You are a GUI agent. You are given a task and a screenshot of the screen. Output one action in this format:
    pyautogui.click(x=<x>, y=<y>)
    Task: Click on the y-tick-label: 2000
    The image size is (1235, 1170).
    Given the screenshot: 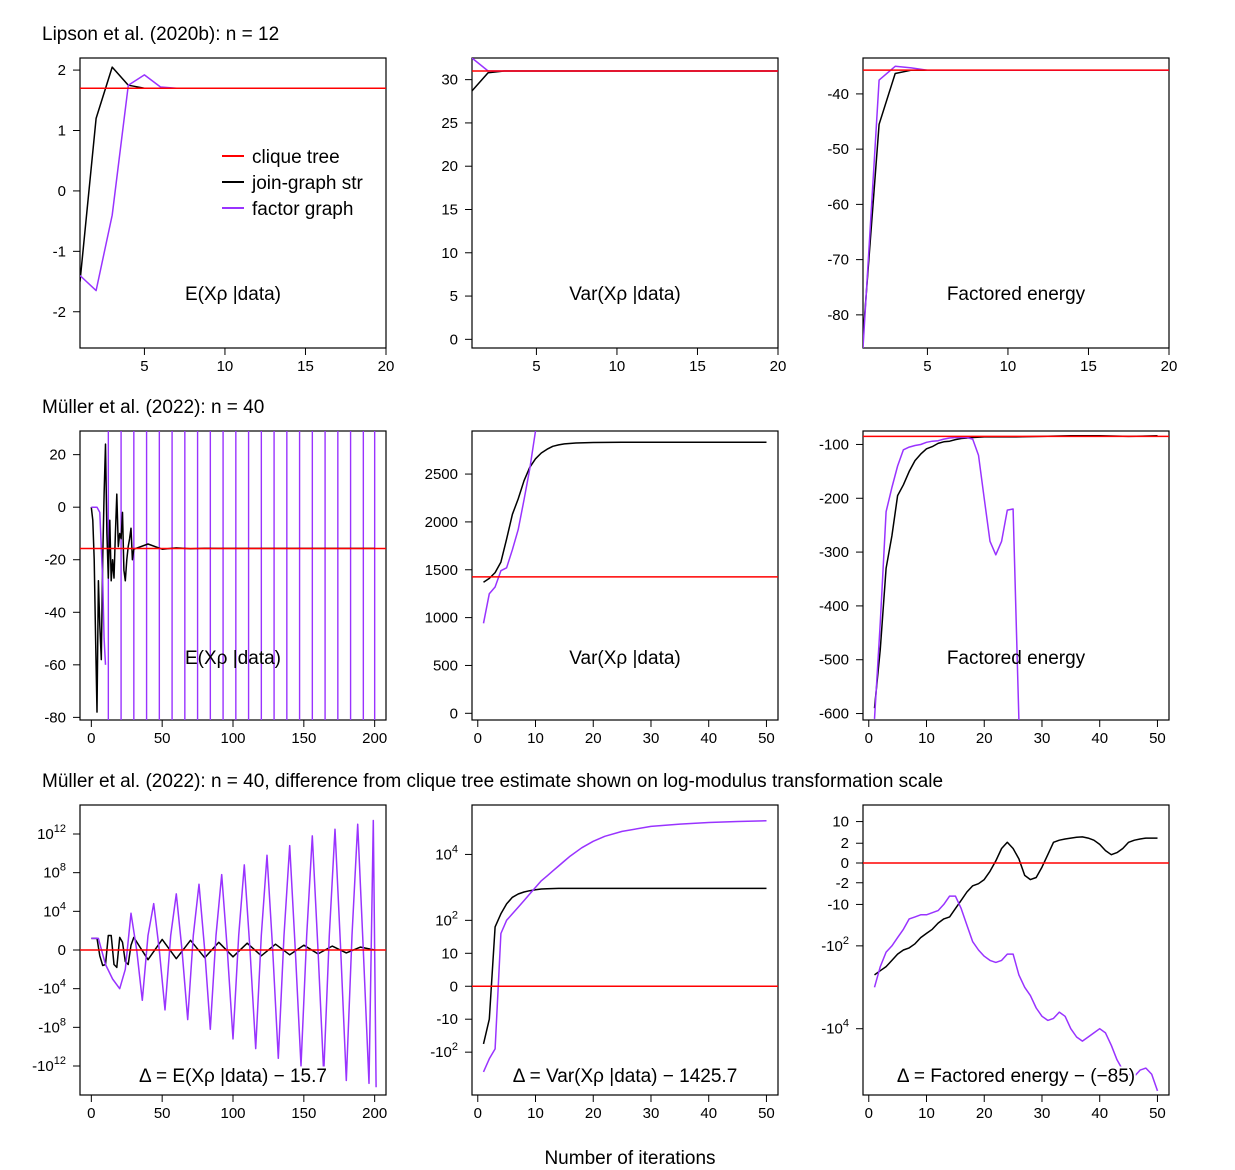 What is the action you would take?
    pyautogui.click(x=441, y=522)
    